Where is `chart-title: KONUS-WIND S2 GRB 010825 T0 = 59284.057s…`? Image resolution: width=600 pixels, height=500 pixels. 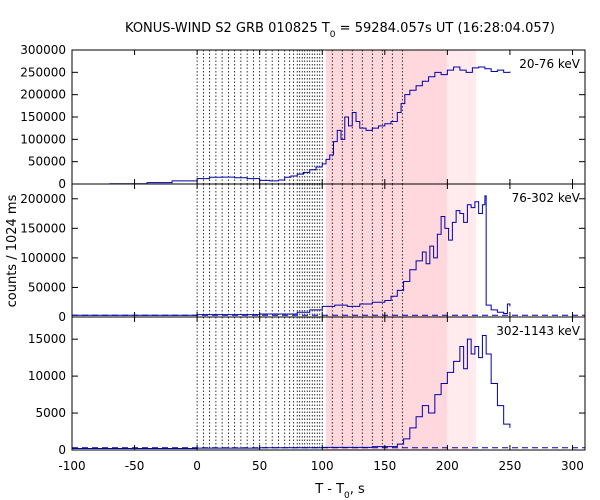 chart-title: KONUS-WIND S2 GRB 010825 T0 = 59284.057s… is located at coordinates (340, 30).